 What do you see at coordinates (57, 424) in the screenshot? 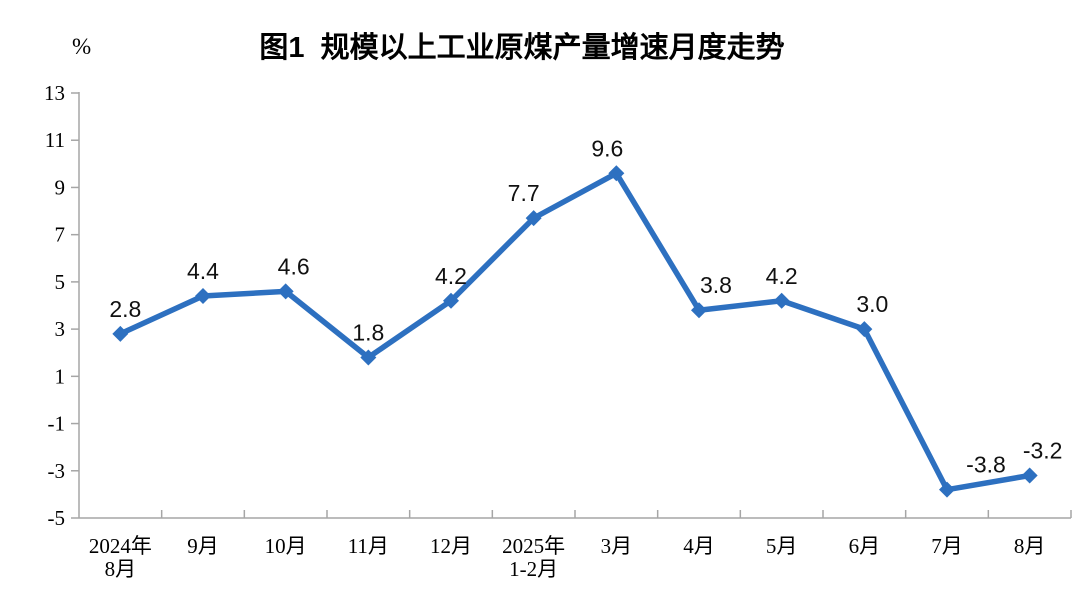
I see `y-axis-tick-label: -1` at bounding box center [57, 424].